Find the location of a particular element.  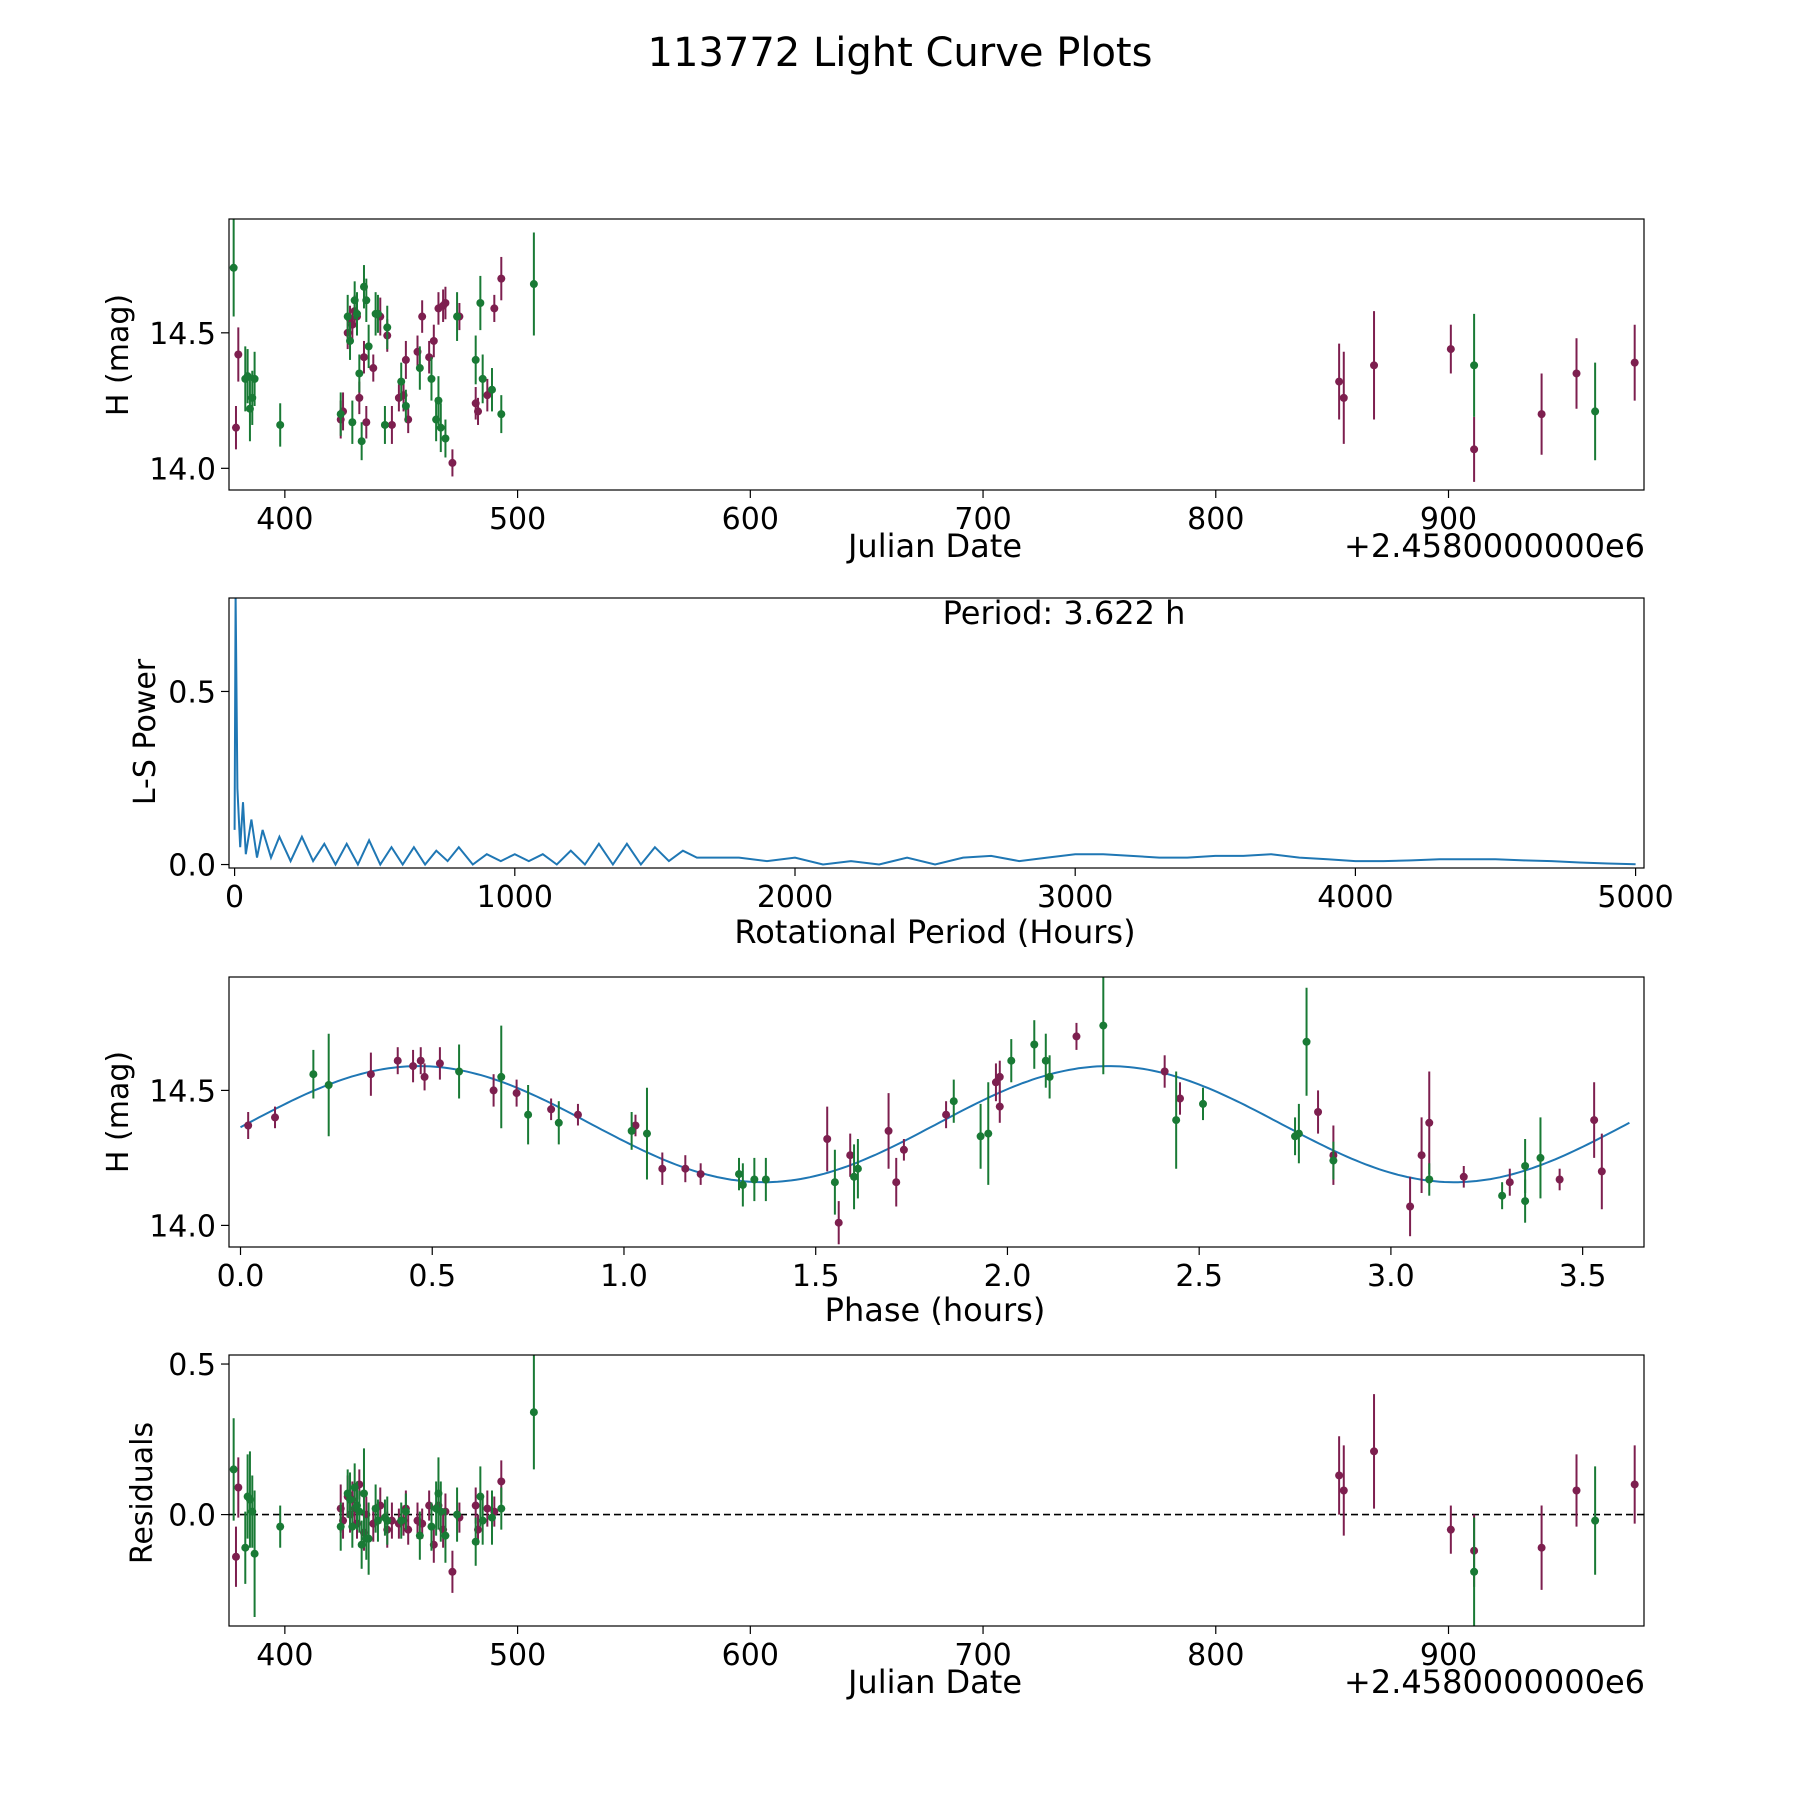

periodogram-xtick-label: 3000 is located at coordinates (1075, 897).